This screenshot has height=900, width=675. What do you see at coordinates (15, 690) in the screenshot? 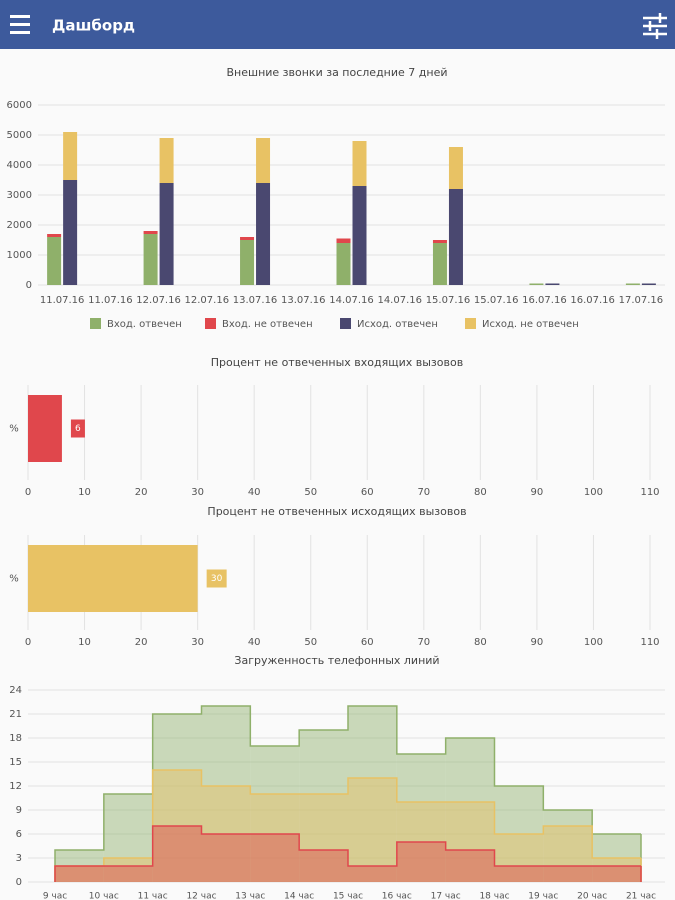
I see `y-tick-label: 24` at bounding box center [15, 690].